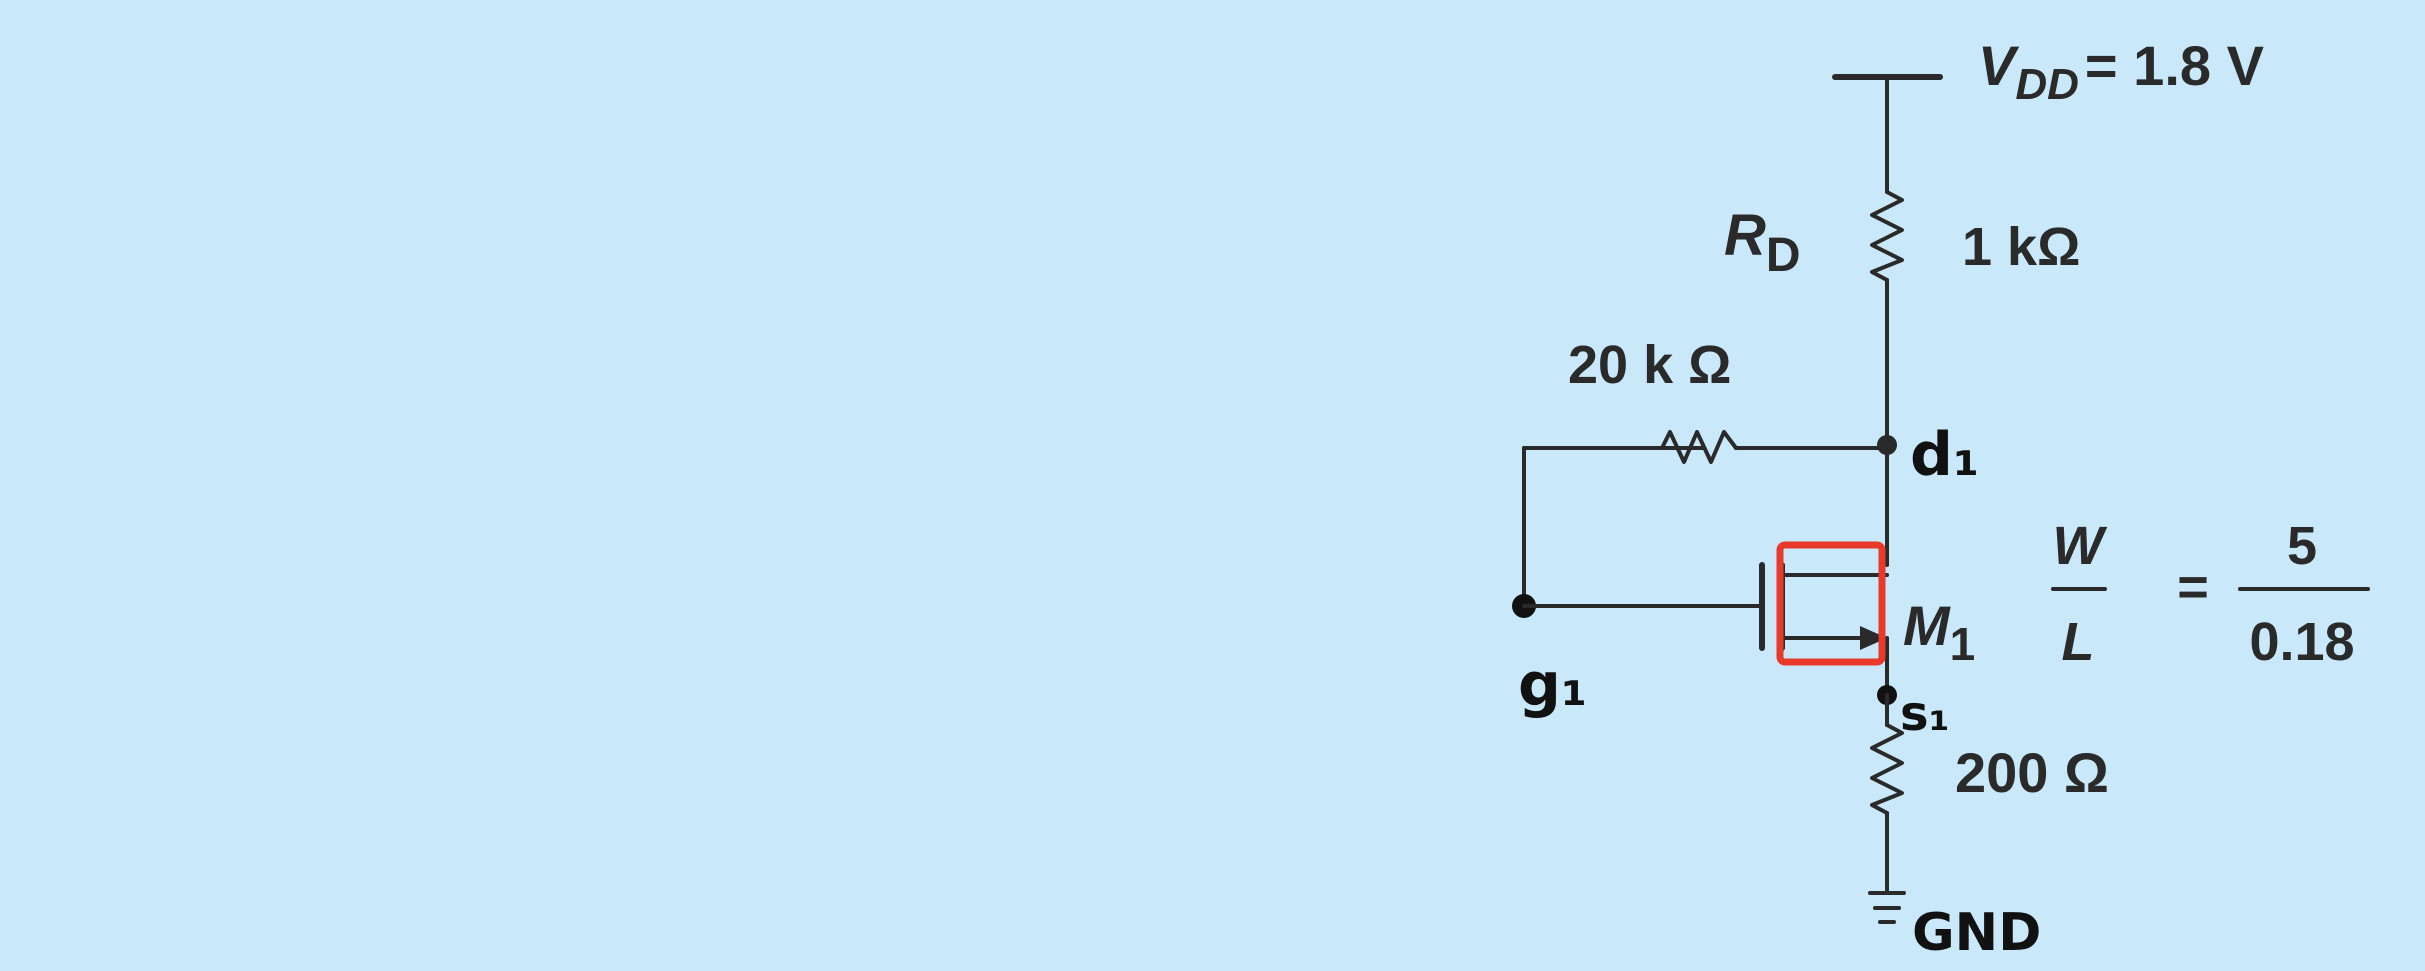  I want to click on vdd-subscript: DD, so click(2047, 84).